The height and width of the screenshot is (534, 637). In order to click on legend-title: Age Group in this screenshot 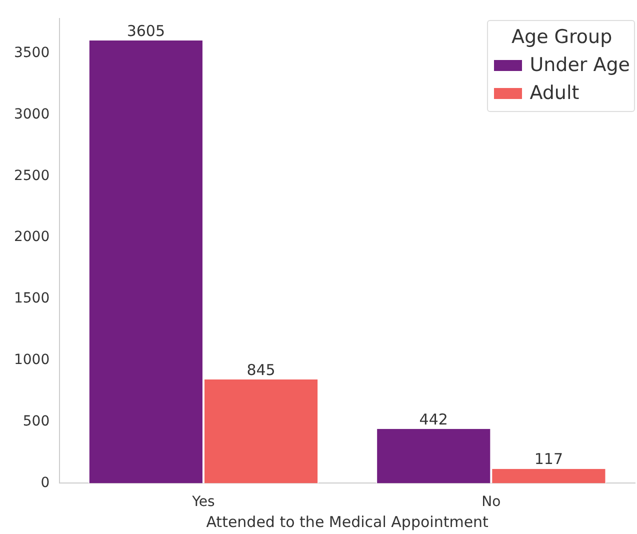, I will do `click(562, 37)`.